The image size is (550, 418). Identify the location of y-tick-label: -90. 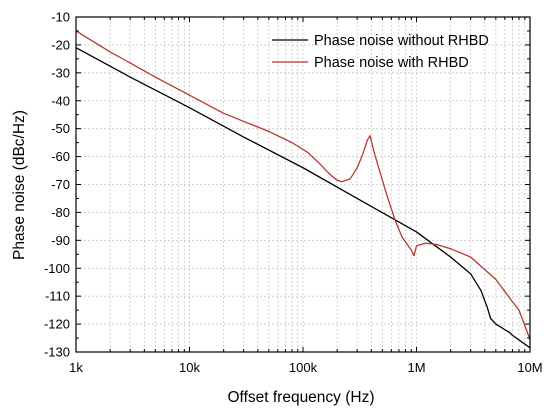
(60, 240).